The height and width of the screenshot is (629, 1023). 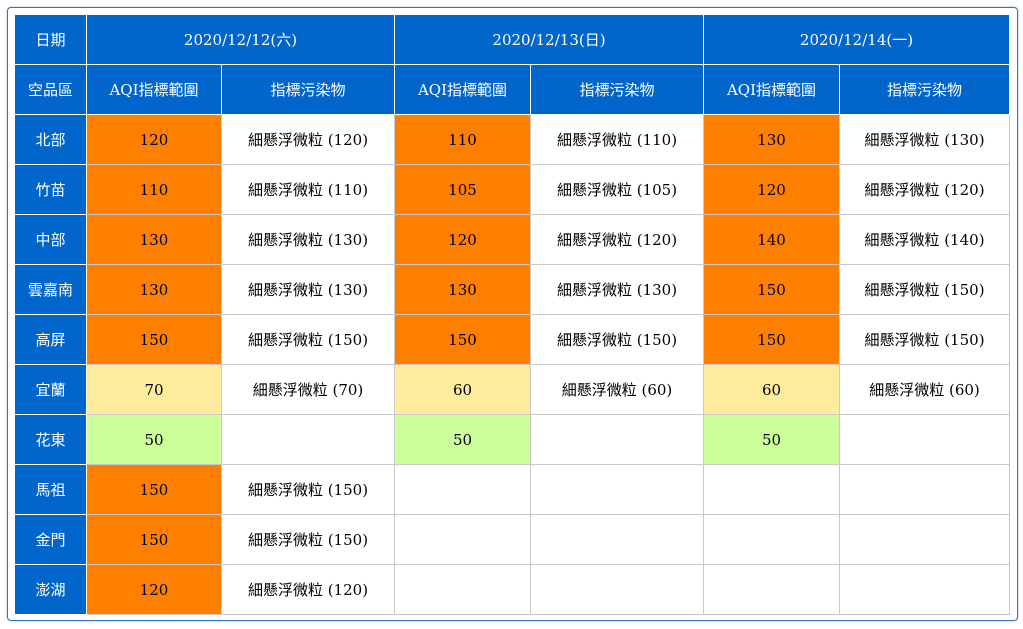 What do you see at coordinates (856, 39) in the screenshot?
I see `date-header: 2020/12/14(一)` at bounding box center [856, 39].